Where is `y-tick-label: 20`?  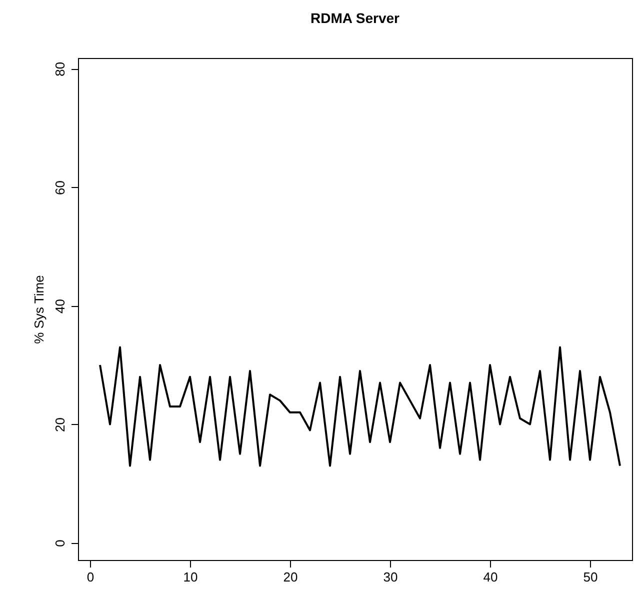 y-tick-label: 20 is located at coordinates (60, 425).